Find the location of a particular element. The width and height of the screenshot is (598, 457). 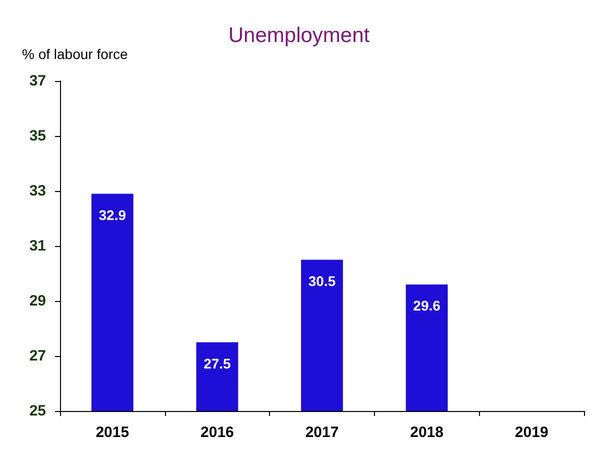

x-tick-label: 2015 is located at coordinates (113, 432).